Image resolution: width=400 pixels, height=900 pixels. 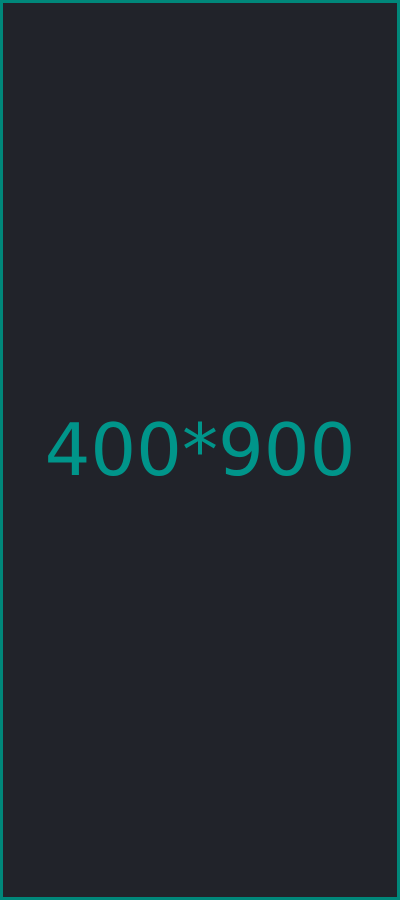 What do you see at coordinates (200, 450) in the screenshot?
I see `dimension-label: 400*900` at bounding box center [200, 450].